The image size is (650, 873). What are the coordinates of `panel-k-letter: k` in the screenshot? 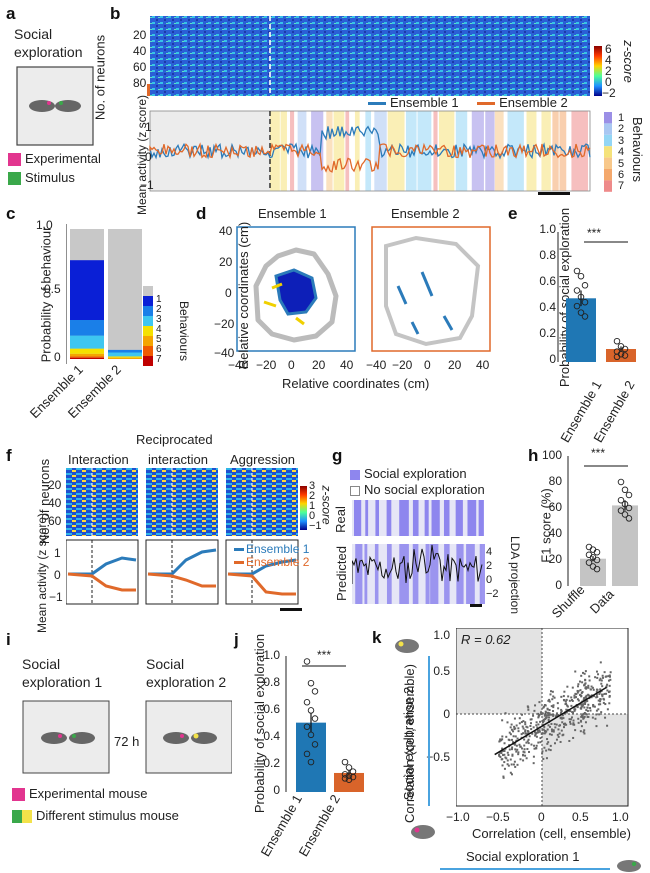 It's located at (377, 637).